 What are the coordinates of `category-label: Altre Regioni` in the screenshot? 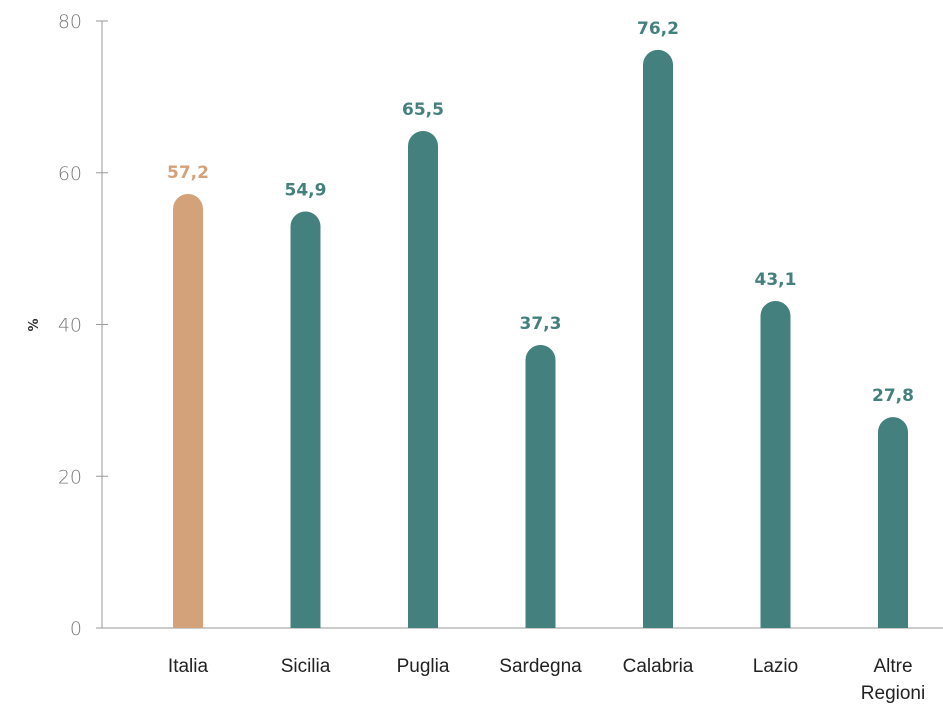 It's located at (893, 680).